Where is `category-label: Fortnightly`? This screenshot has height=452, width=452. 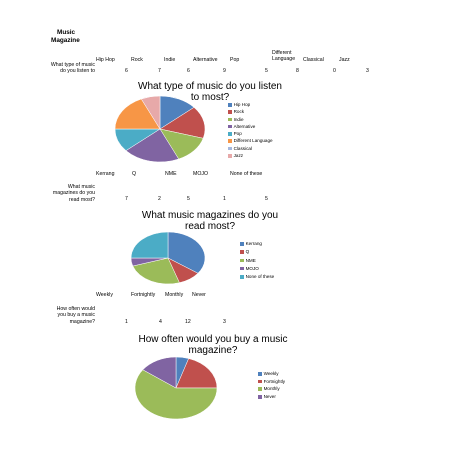 category-label: Fortnightly is located at coordinates (143, 295).